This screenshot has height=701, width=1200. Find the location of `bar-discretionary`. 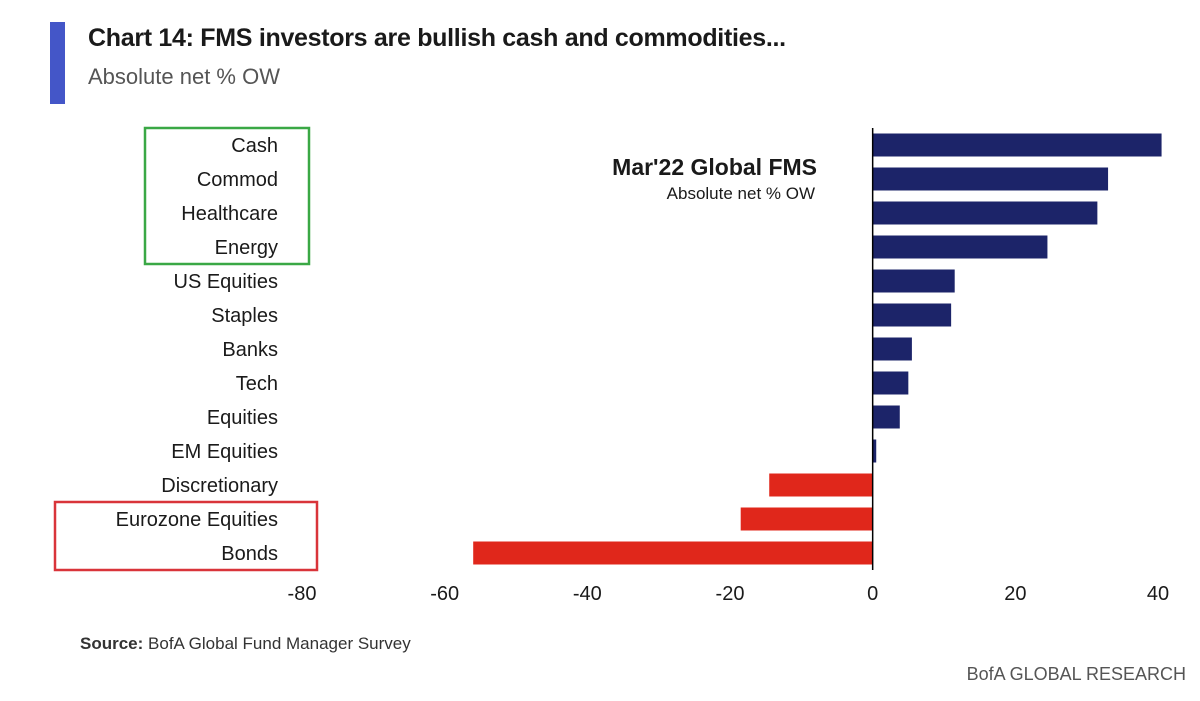

bar-discretionary is located at coordinates (821, 485).